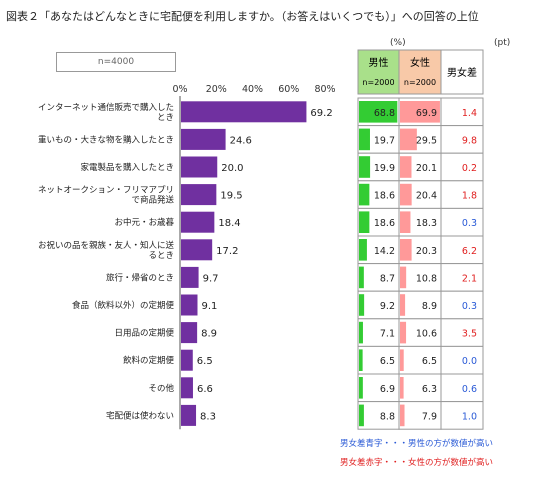 The image size is (536, 480). Describe the element at coordinates (211, 278) in the screenshot. I see `bar-value-label: 9.7` at that location.